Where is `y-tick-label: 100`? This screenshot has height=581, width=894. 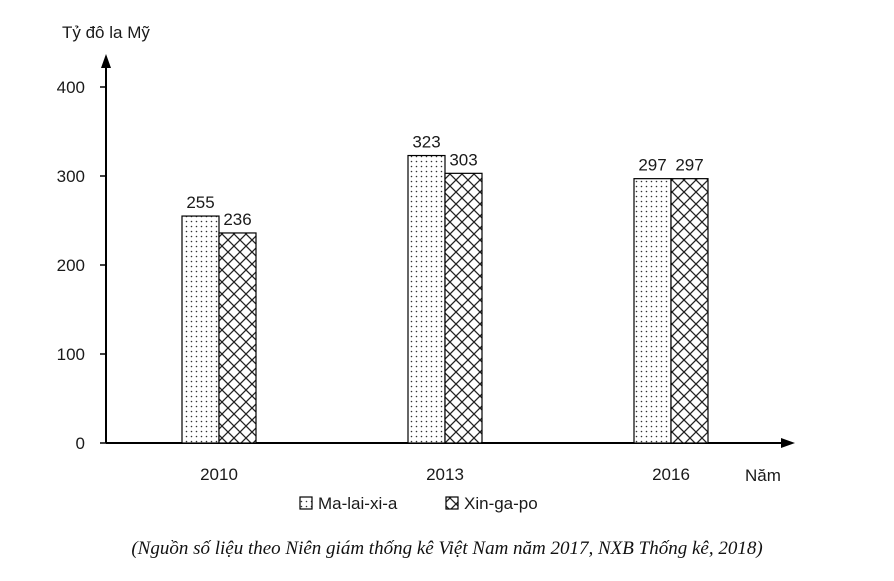
y-tick-label: 100 is located at coordinates (71, 354).